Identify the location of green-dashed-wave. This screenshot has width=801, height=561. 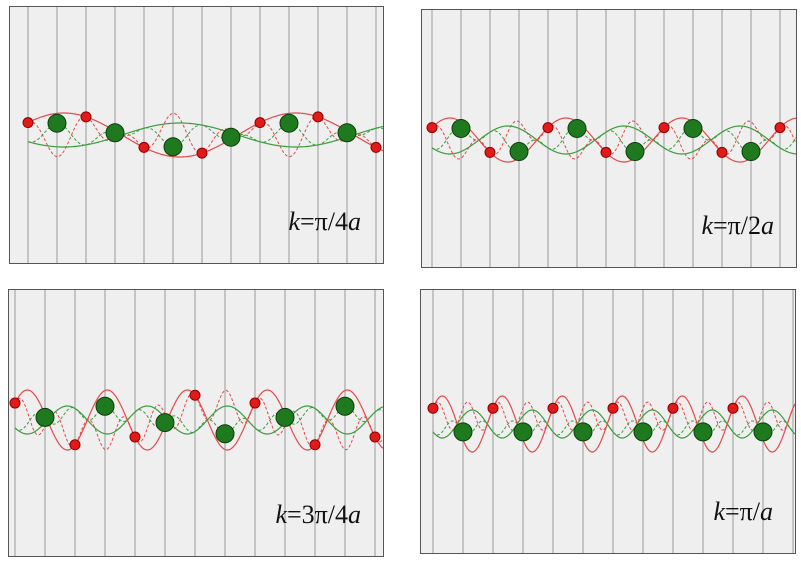
(205, 135).